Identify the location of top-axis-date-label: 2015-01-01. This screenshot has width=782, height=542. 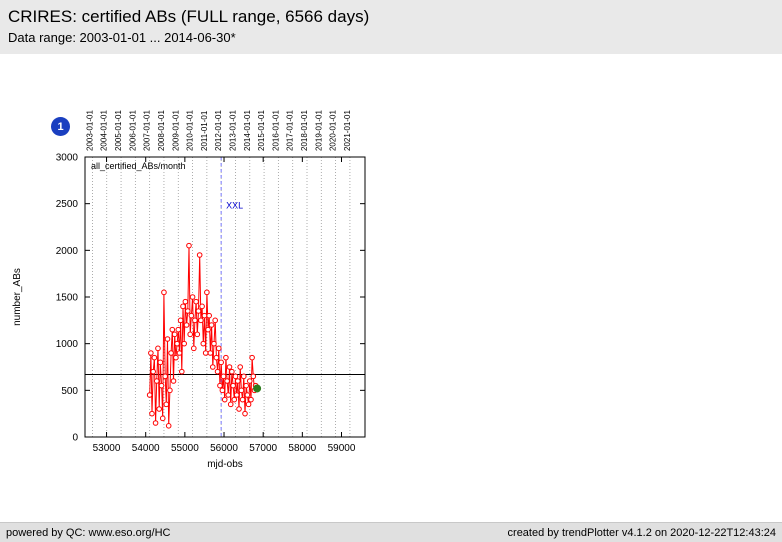
(261, 130).